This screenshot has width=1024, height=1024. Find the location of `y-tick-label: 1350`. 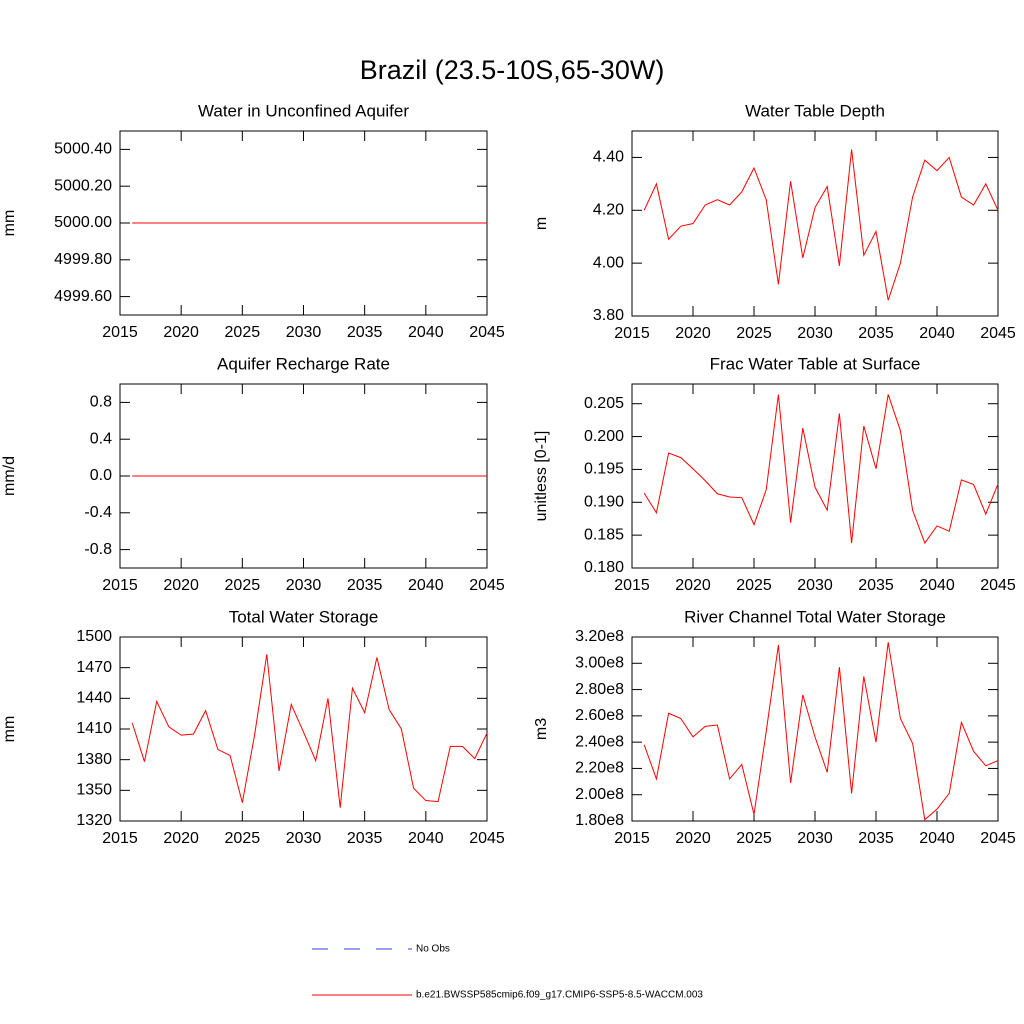

y-tick-label: 1350 is located at coordinates (94, 790).